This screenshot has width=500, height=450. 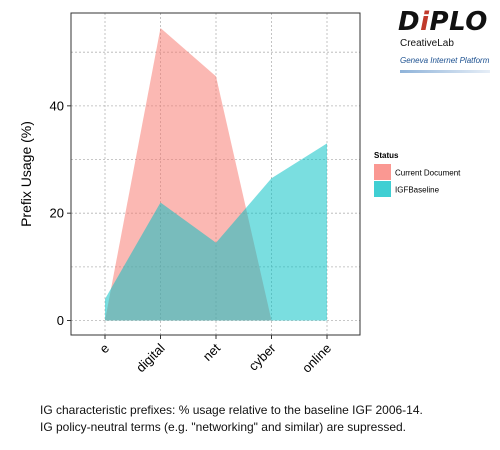 What do you see at coordinates (443, 22) in the screenshot?
I see `logo-wordmark: DiPLO` at bounding box center [443, 22].